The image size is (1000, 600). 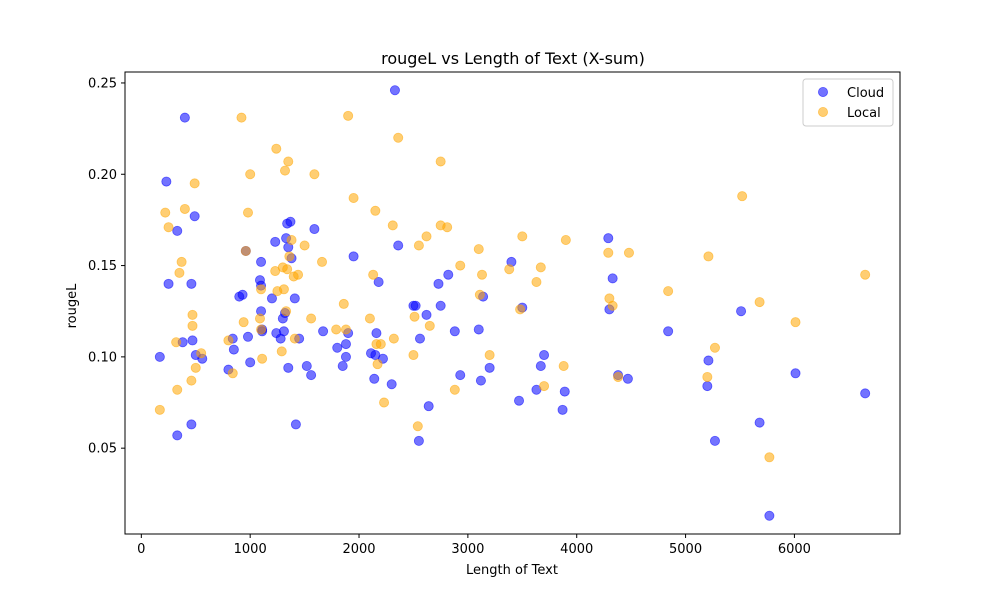 I want to click on x-tick-label: 5000, so click(x=685, y=549).